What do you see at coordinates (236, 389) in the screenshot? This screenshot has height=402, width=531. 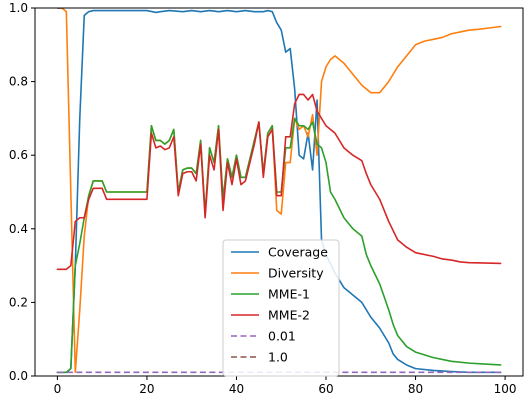 I see `x-tick-label: 40` at bounding box center [236, 389].